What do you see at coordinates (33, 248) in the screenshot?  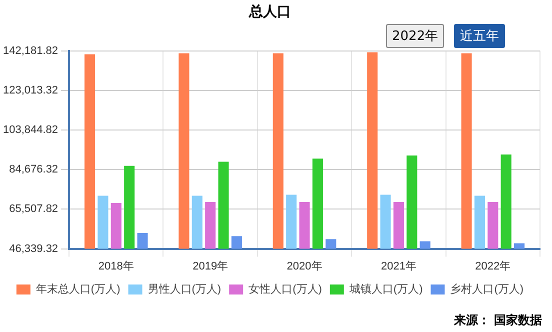 I see `y-tick-label: 46,339.32` at bounding box center [33, 248].